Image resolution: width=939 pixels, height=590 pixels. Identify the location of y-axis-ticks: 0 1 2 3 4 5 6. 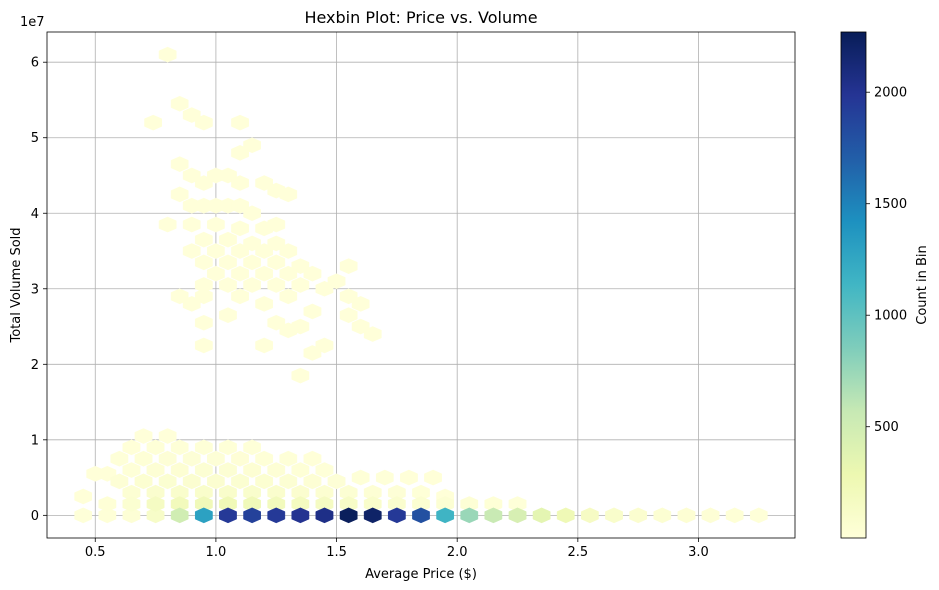
(39, 290).